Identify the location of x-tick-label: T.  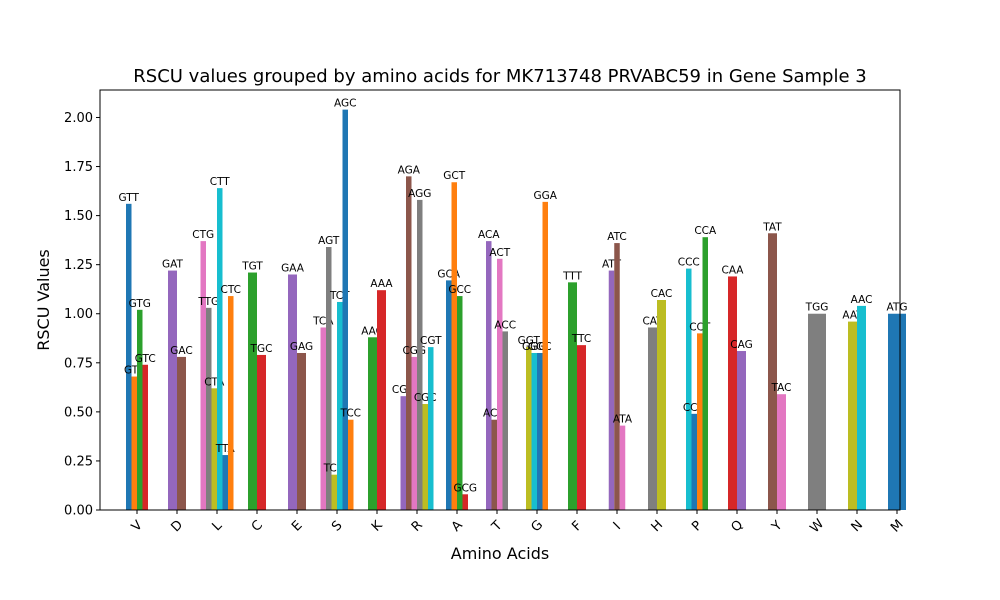
(497, 526).